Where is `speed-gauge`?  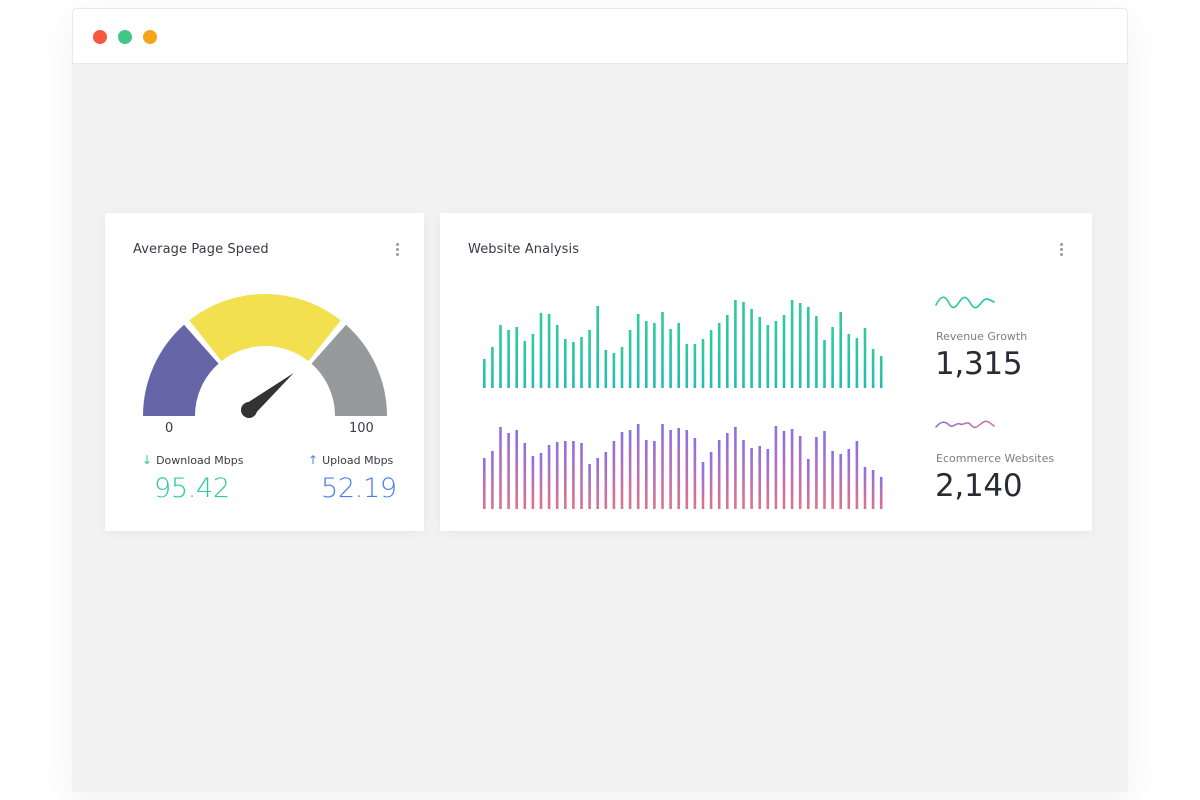 speed-gauge is located at coordinates (265, 356).